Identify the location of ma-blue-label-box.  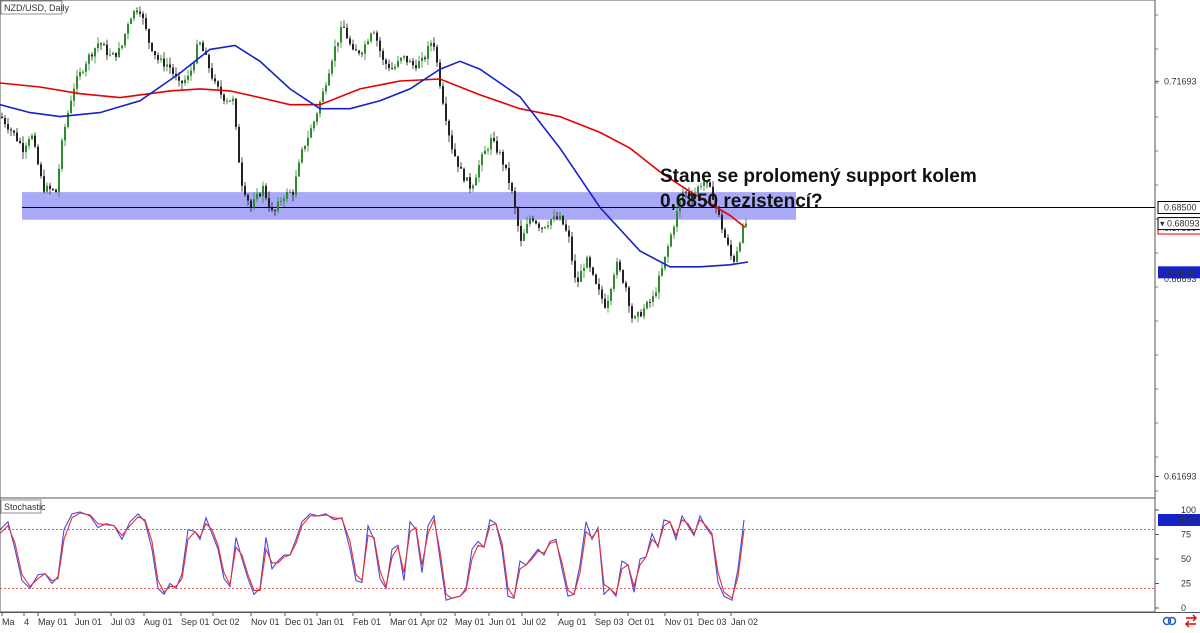
(1179, 272).